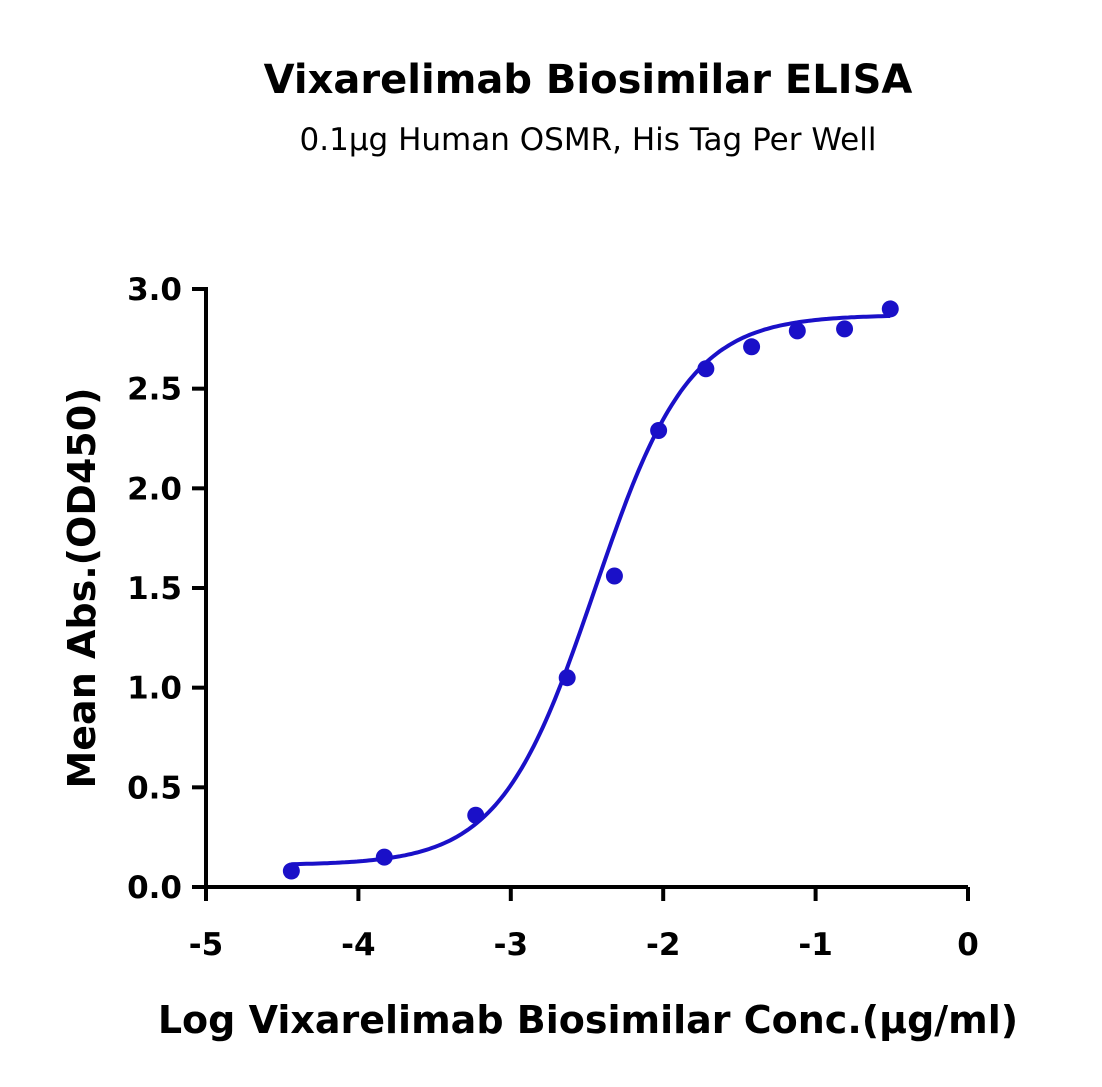 This screenshot has width=1102, height=1087. Describe the element at coordinates (154, 888) in the screenshot. I see `y-tick-label: 0.0` at that location.